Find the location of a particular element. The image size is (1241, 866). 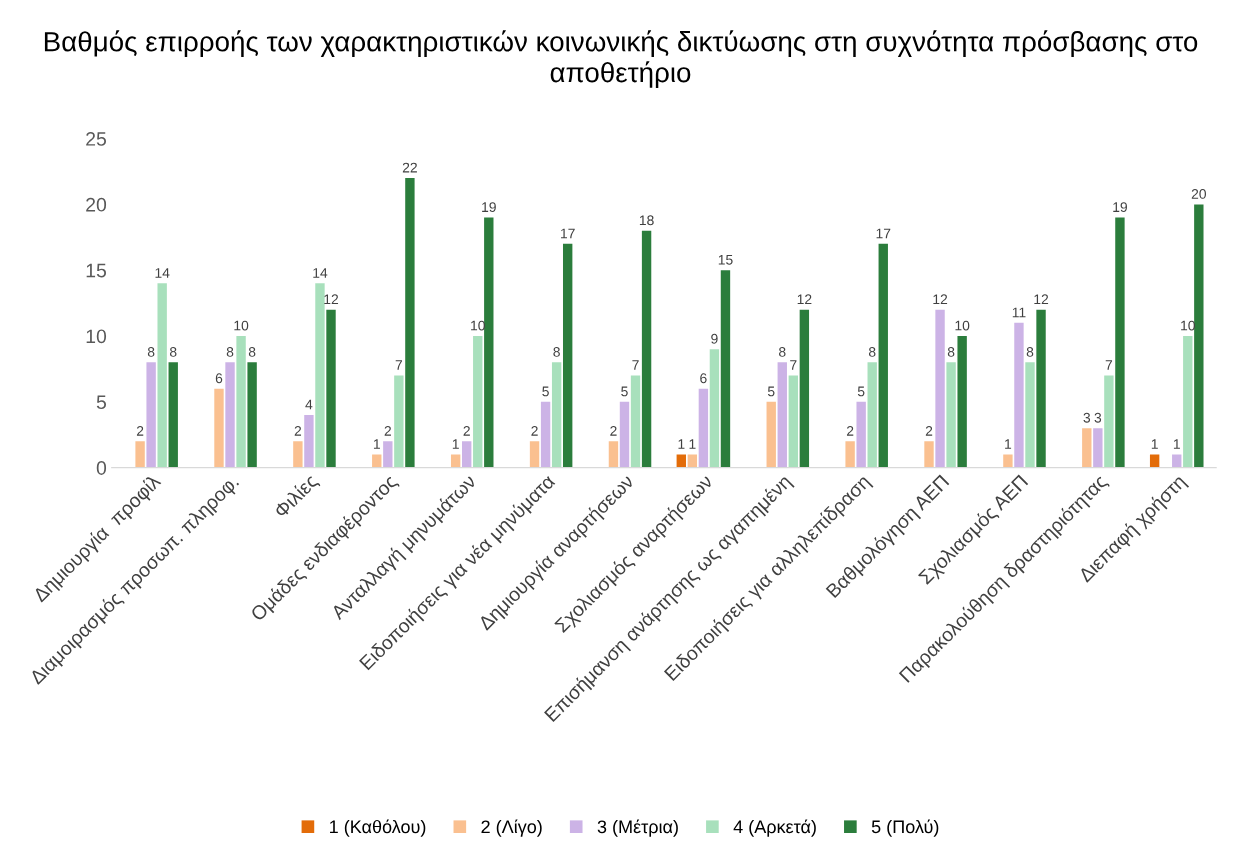

data-label: 11 is located at coordinates (1019, 312).